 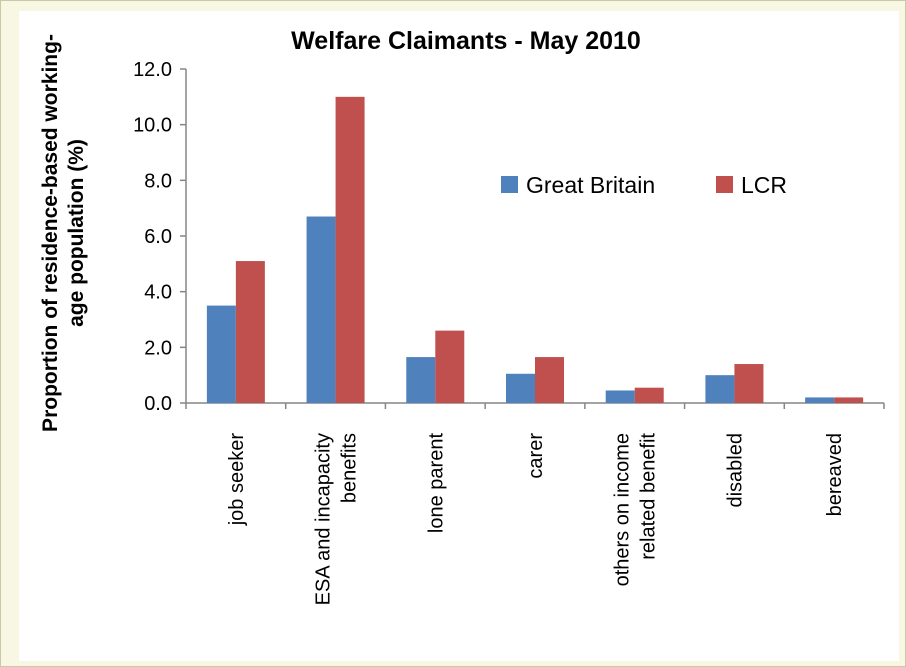 What do you see at coordinates (152, 126) in the screenshot?
I see `y-tick-label: 10.0` at bounding box center [152, 126].